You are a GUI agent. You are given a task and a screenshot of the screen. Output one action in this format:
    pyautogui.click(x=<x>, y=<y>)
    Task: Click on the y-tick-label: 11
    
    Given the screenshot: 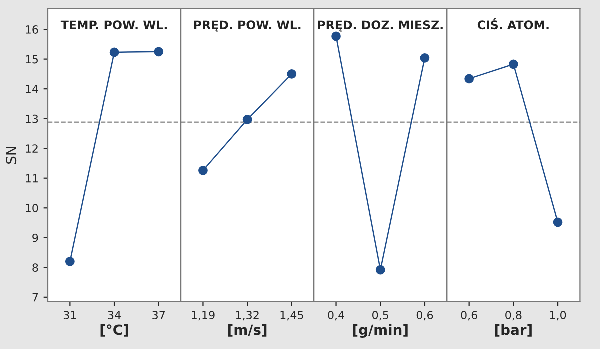 What is the action you would take?
    pyautogui.click(x=32, y=178)
    